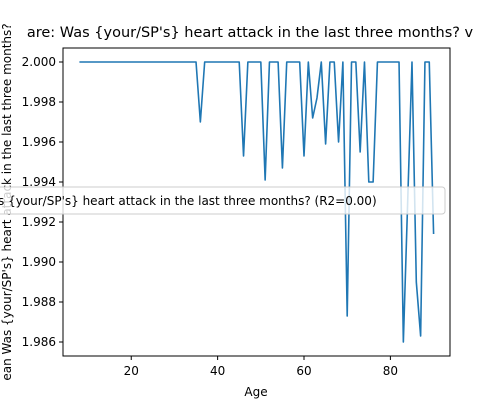 The image size is (500, 400). What do you see at coordinates (39, 302) in the screenshot?
I see `y-tick-label: 1.988` at bounding box center [39, 302].